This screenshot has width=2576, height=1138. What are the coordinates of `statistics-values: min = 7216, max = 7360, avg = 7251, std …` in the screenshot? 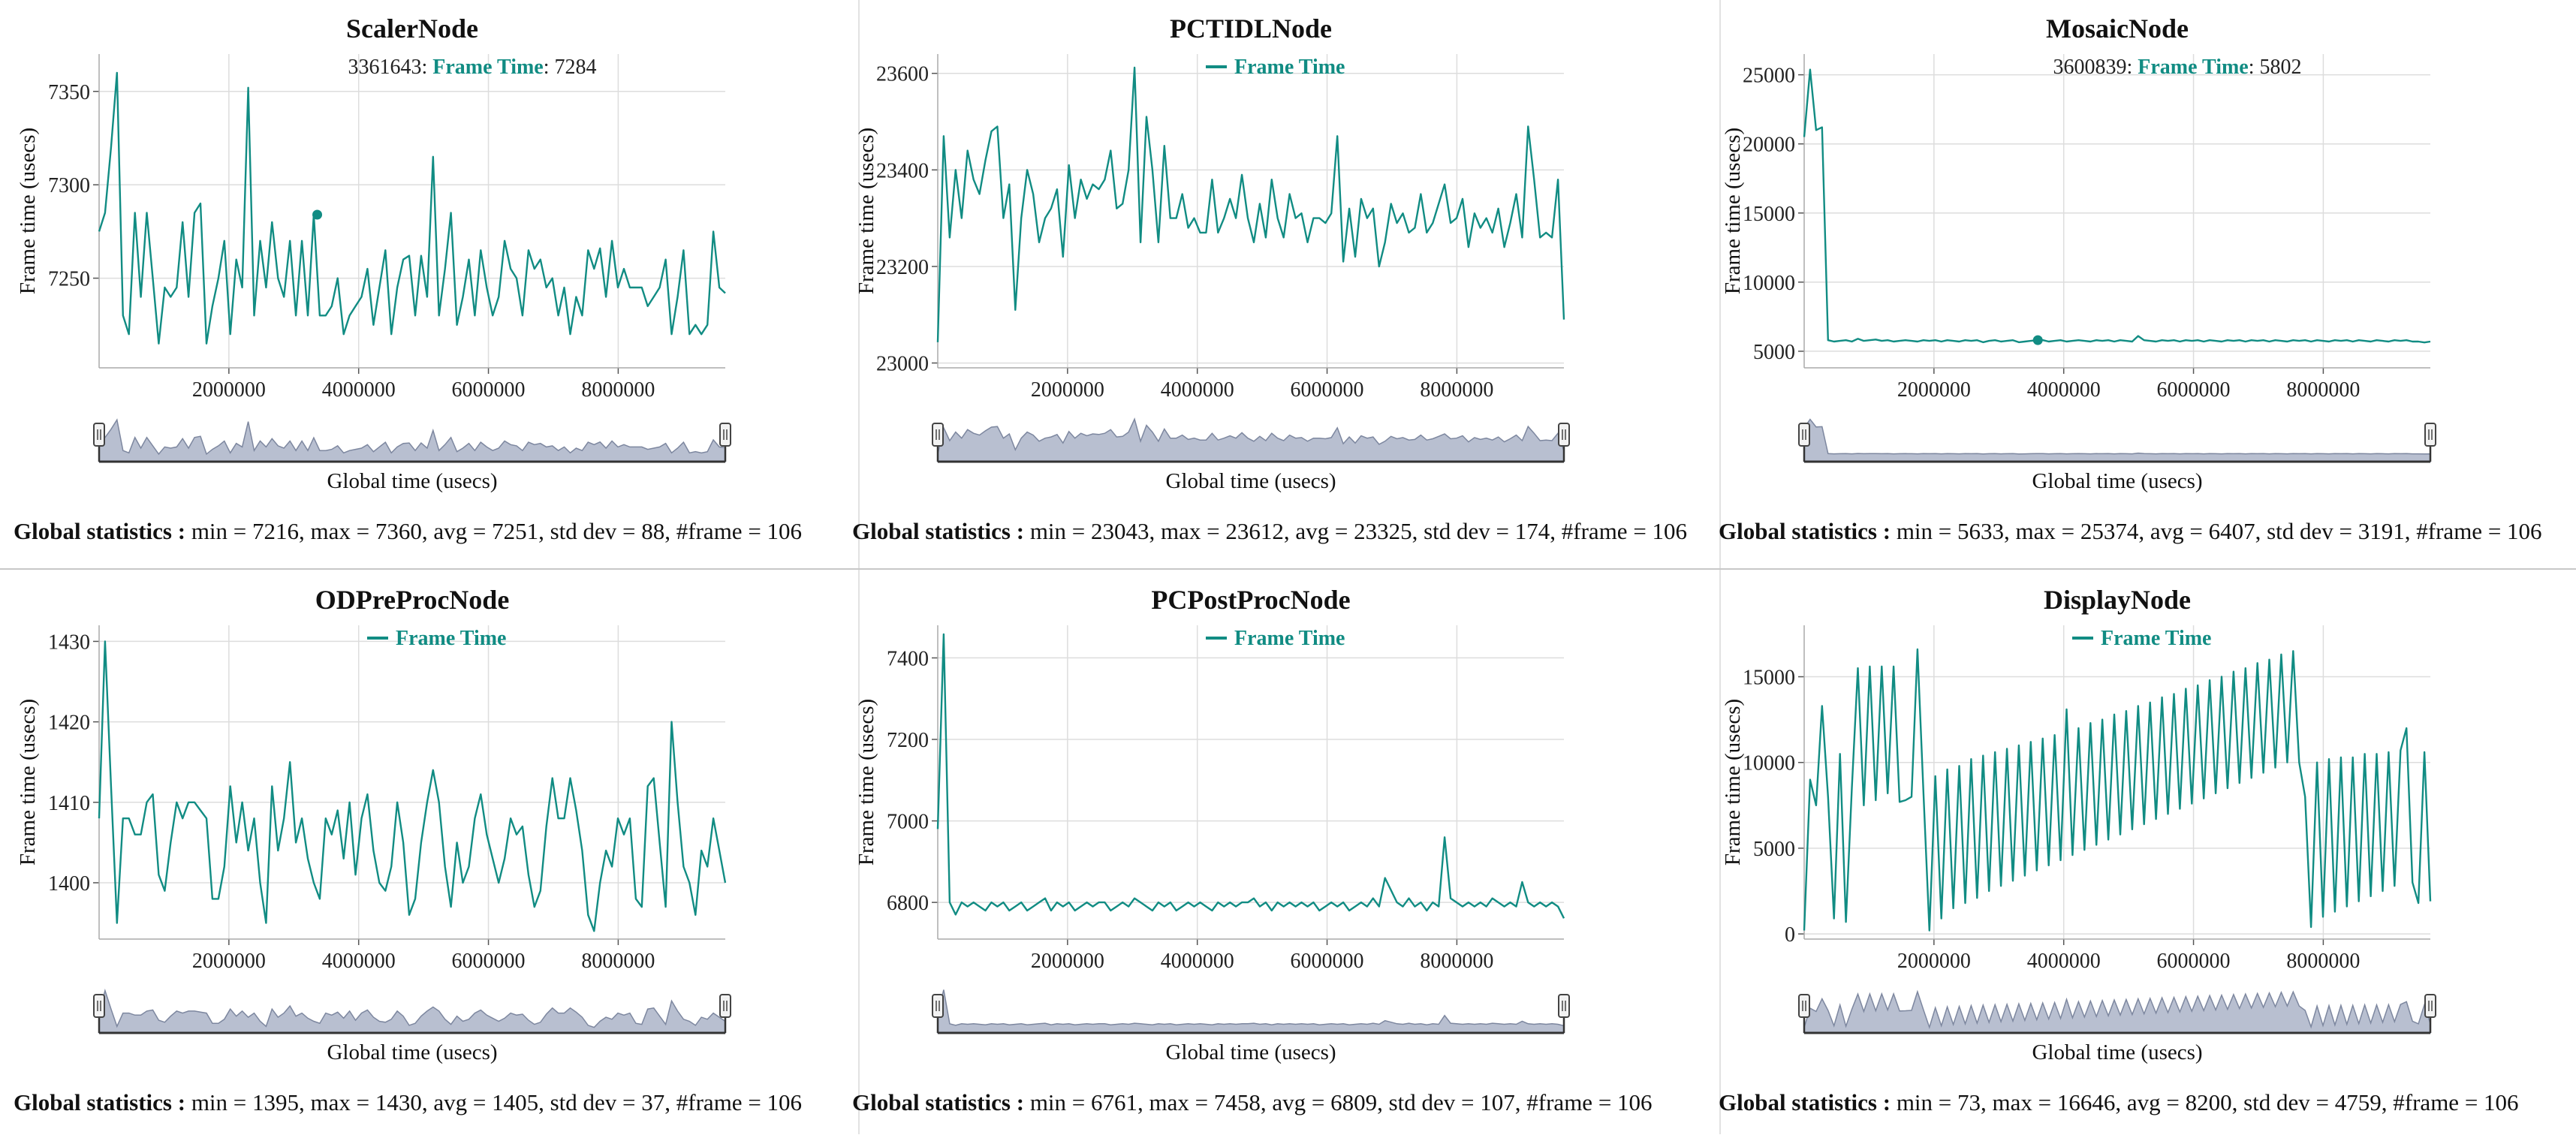 It's located at (497, 531).